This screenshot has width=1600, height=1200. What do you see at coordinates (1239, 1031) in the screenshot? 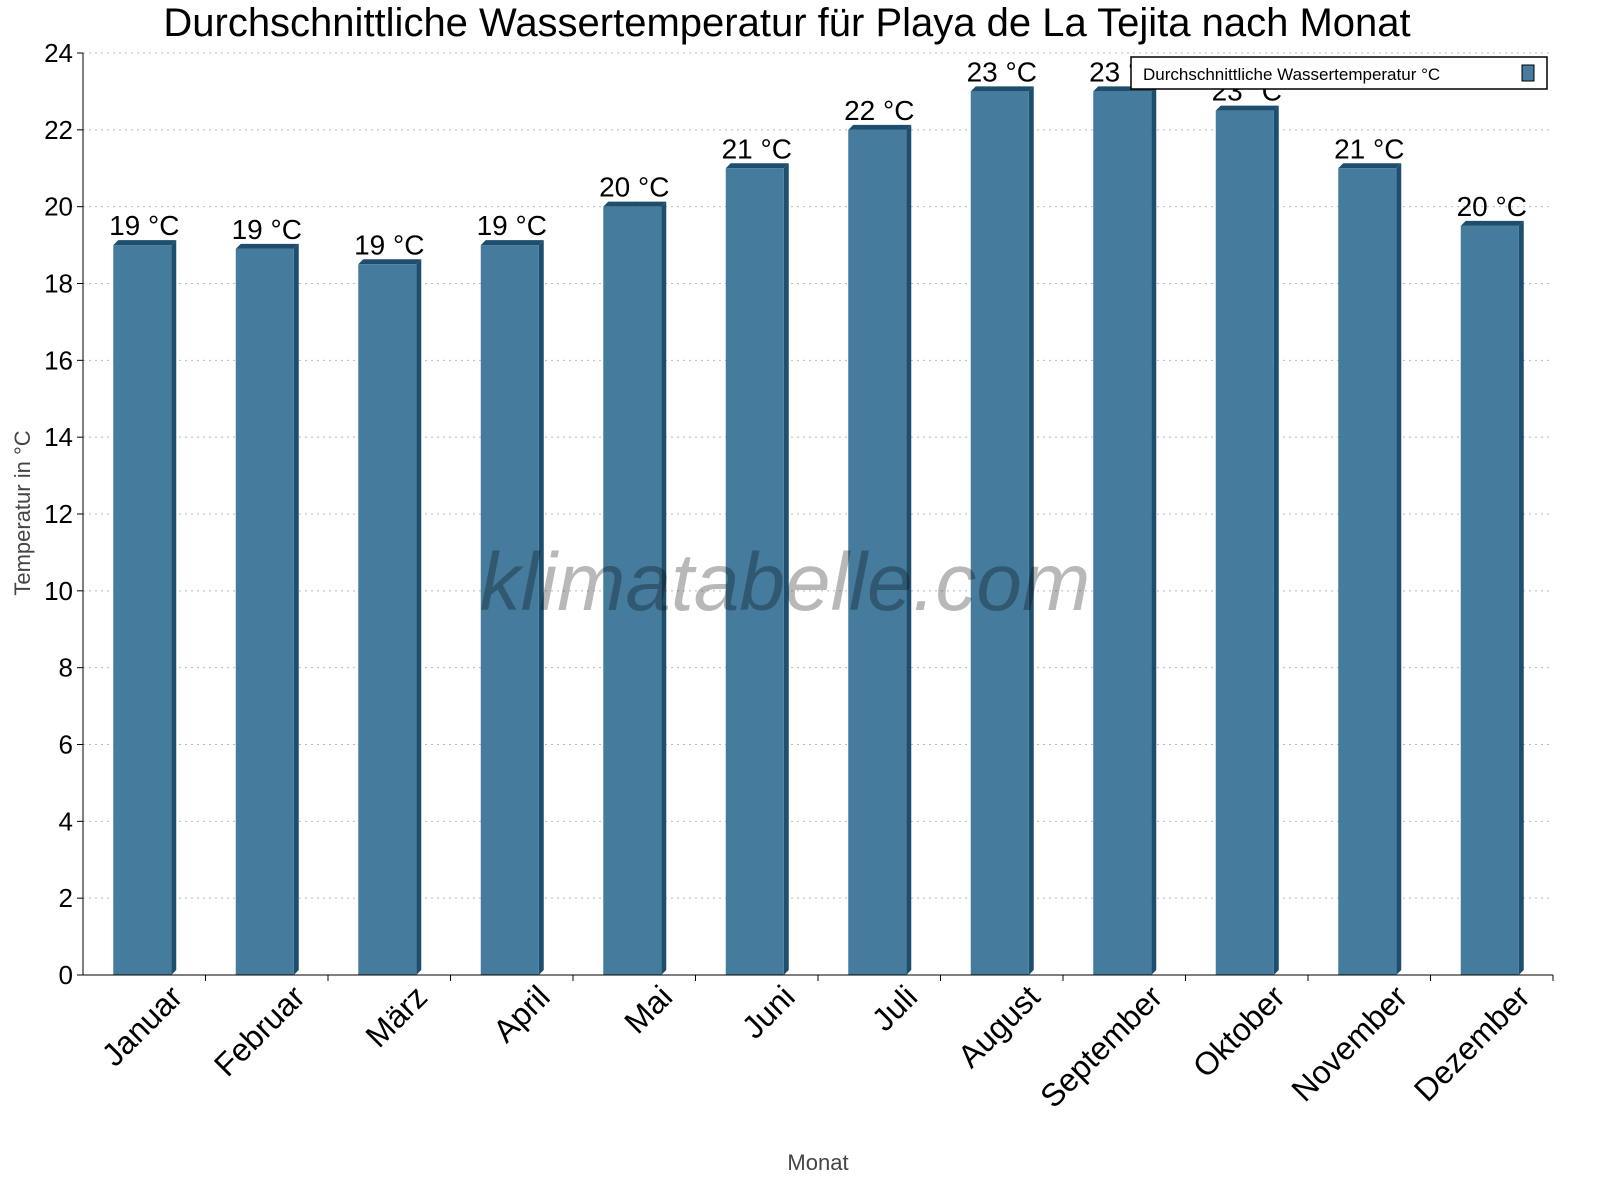
I see `x-tick-label: Oktober` at bounding box center [1239, 1031].